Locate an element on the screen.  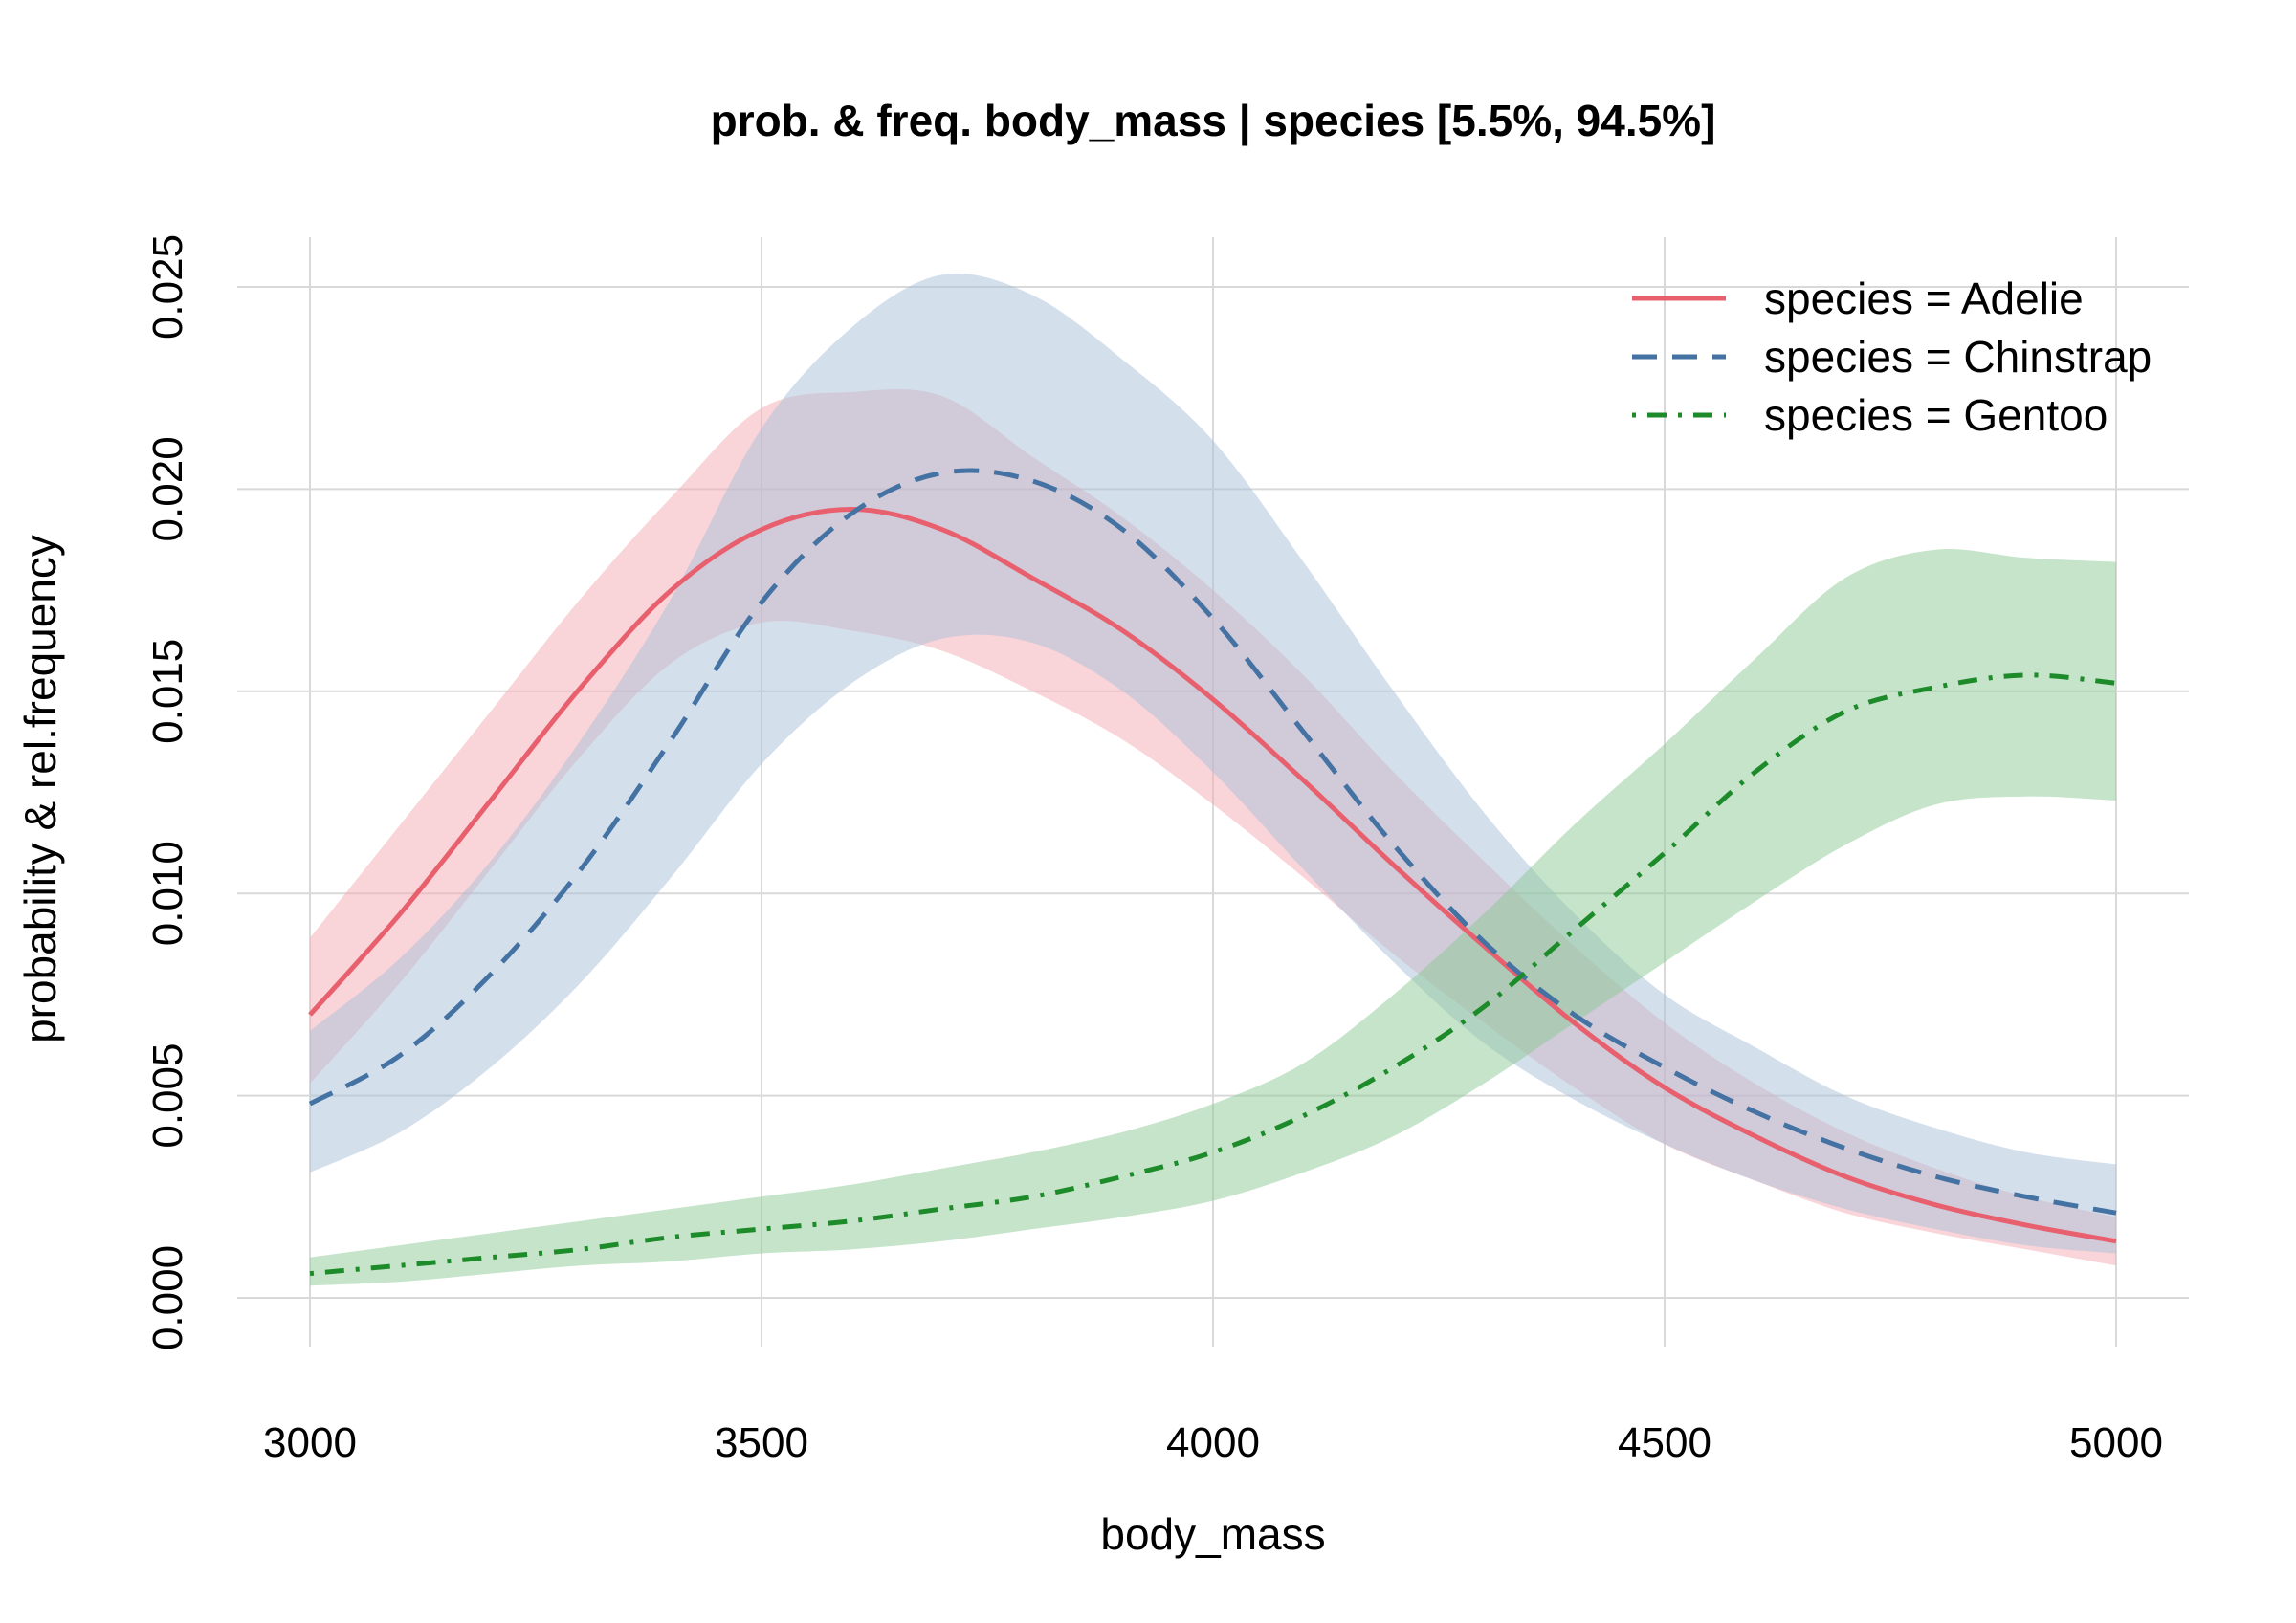
y-tick-label: 0.010 is located at coordinates (167, 893).